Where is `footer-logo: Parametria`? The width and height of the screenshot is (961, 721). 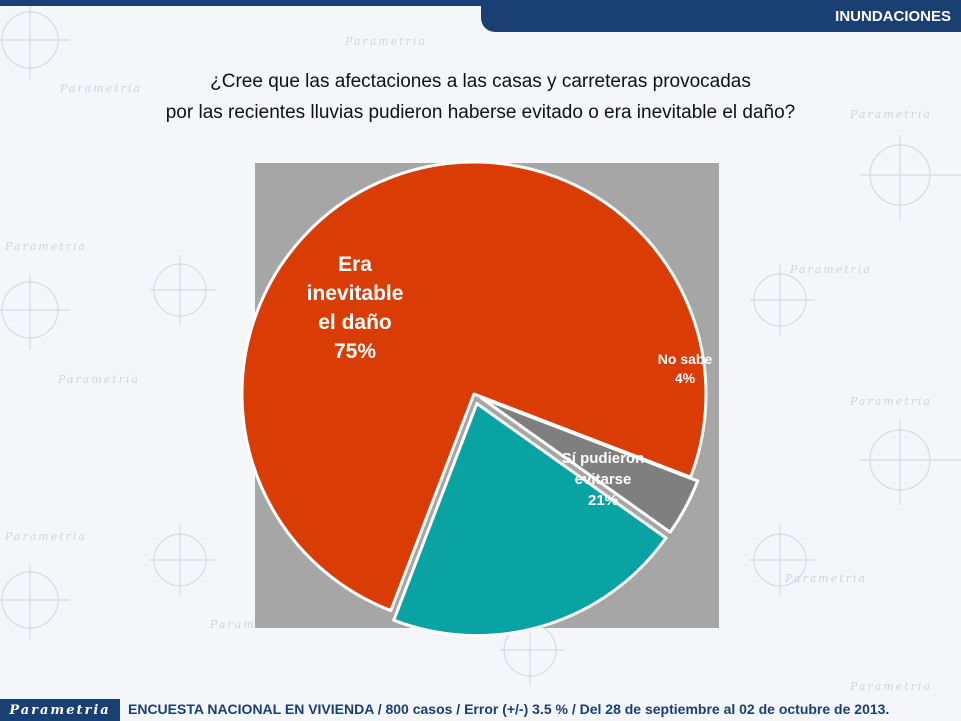 footer-logo: Parametria is located at coordinates (60, 710).